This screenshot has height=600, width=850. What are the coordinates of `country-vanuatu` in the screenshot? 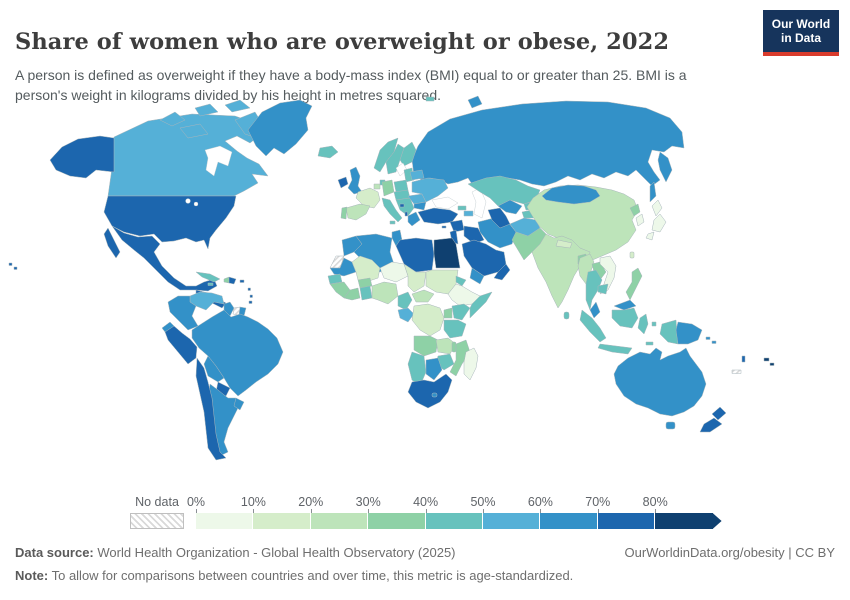 It's located at (743, 359).